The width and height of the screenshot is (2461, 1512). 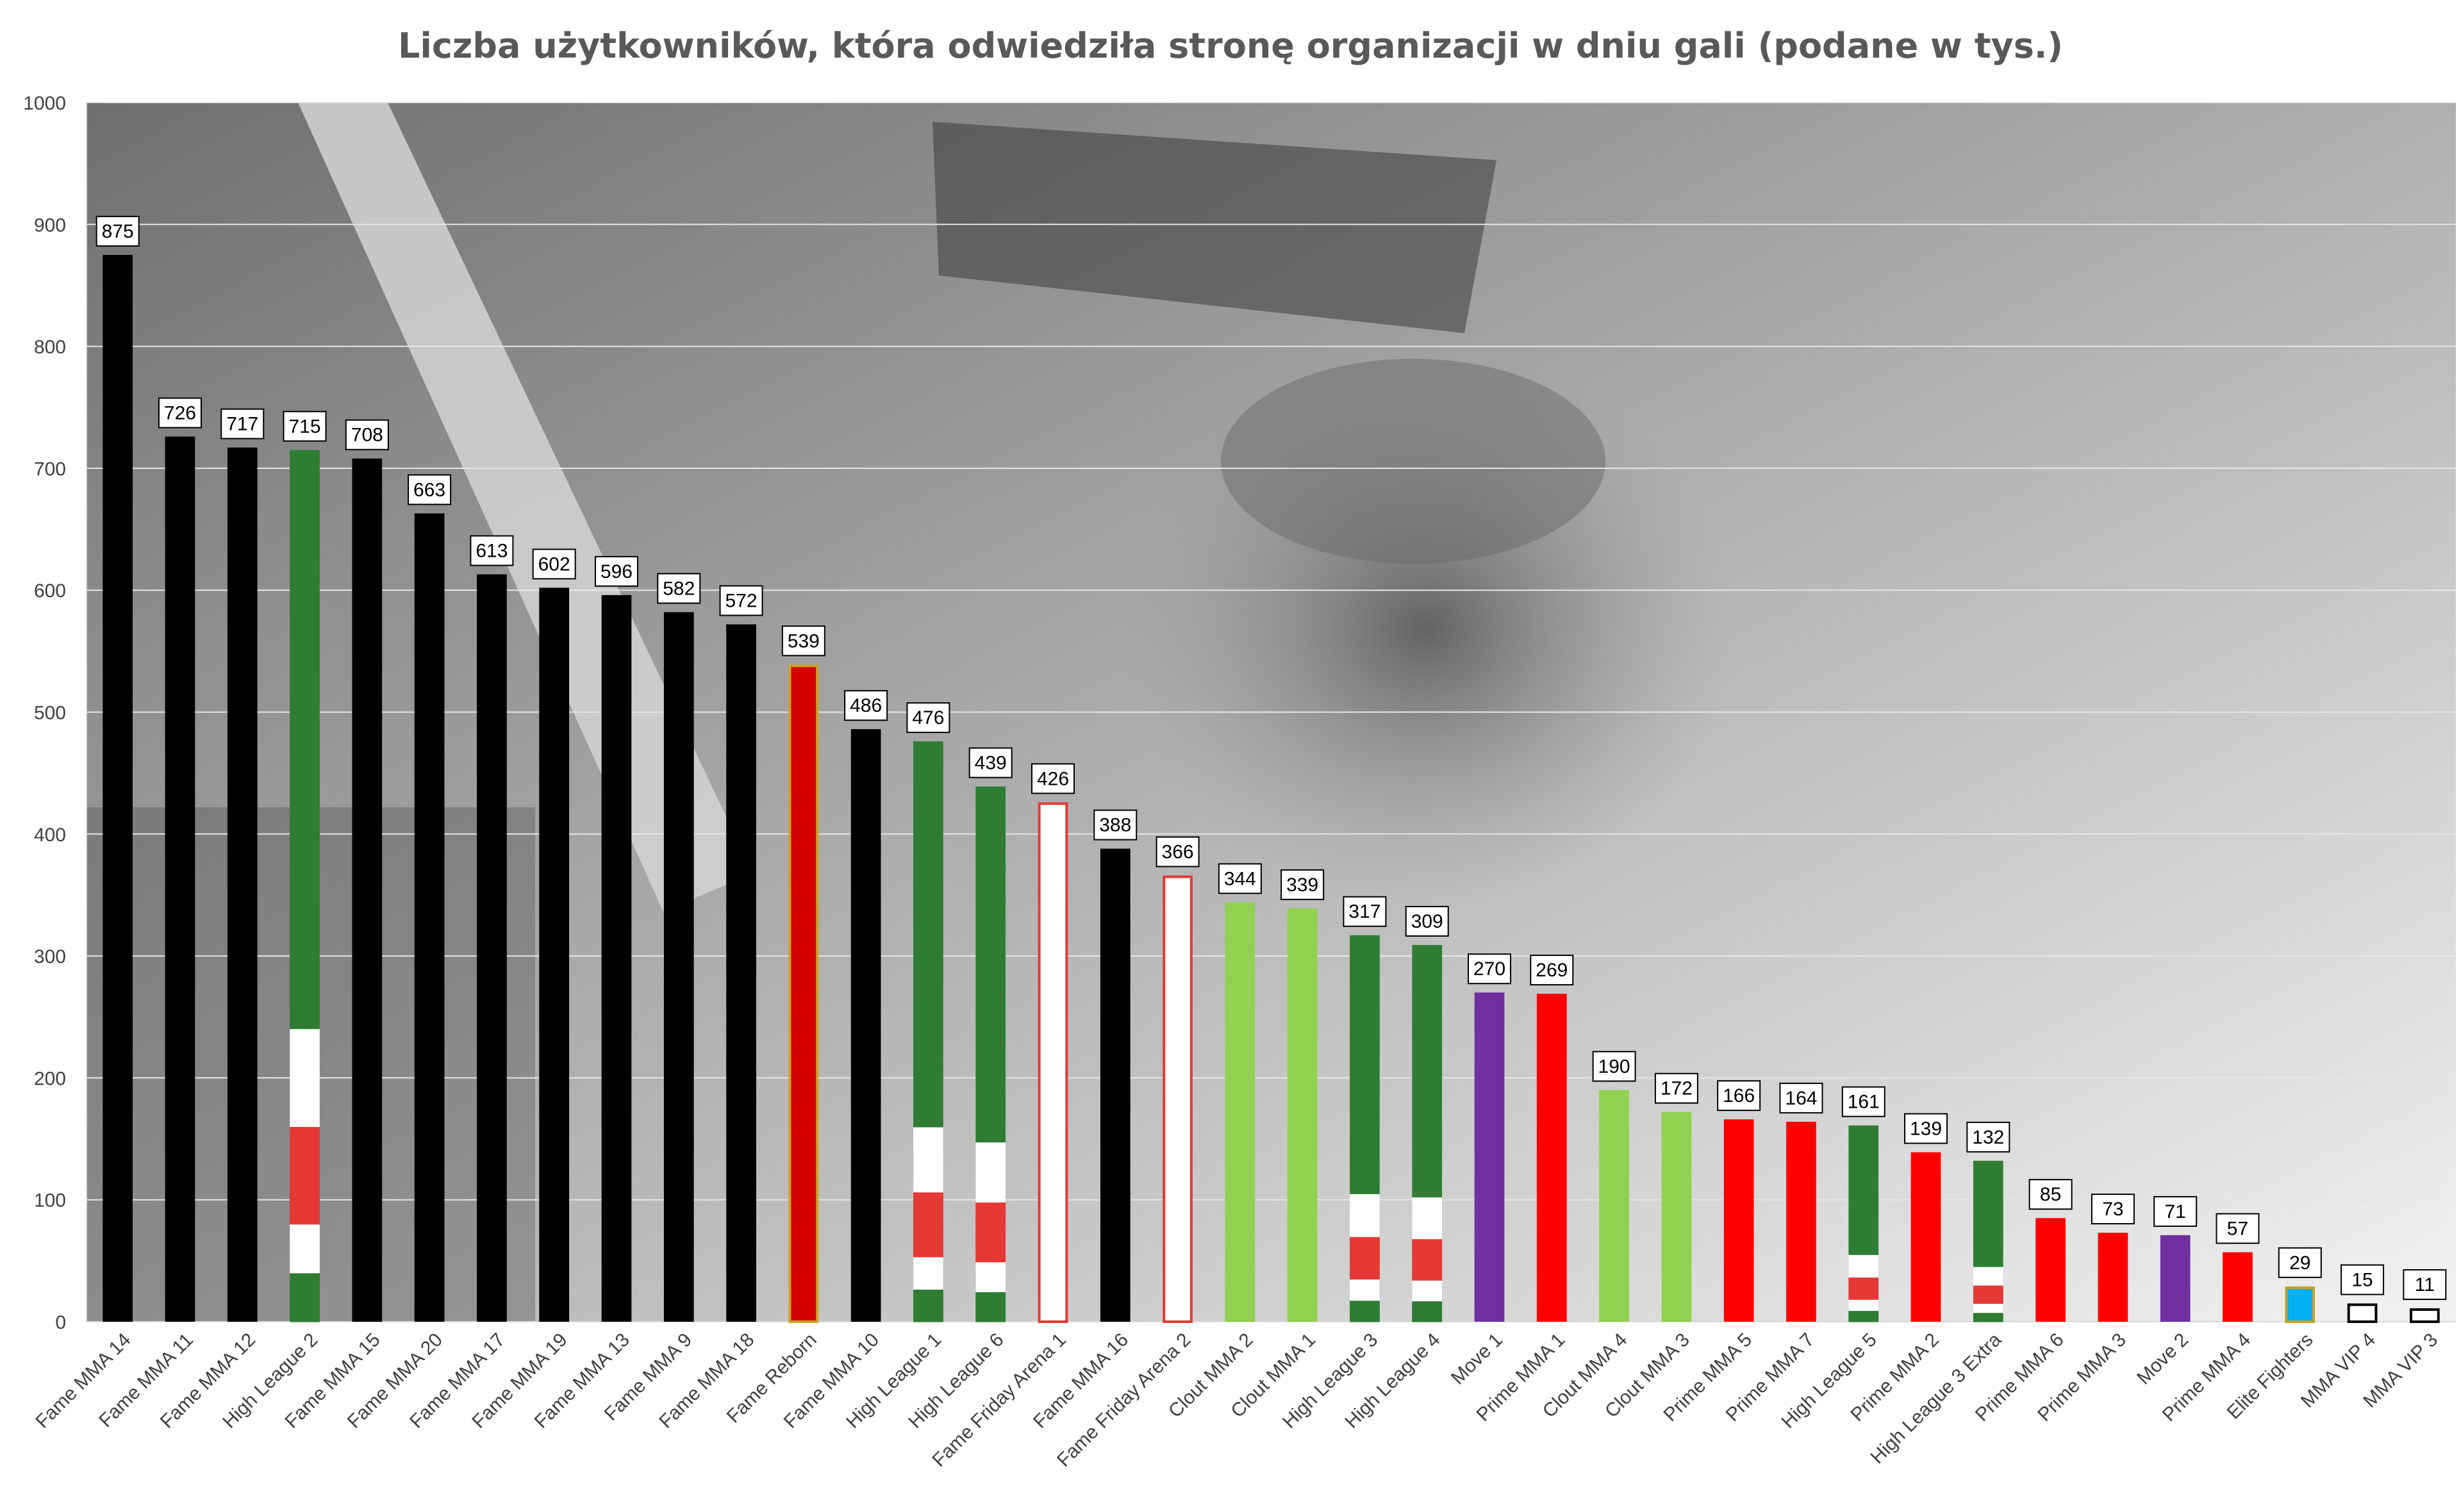 I want to click on data-label: 539, so click(x=804, y=641).